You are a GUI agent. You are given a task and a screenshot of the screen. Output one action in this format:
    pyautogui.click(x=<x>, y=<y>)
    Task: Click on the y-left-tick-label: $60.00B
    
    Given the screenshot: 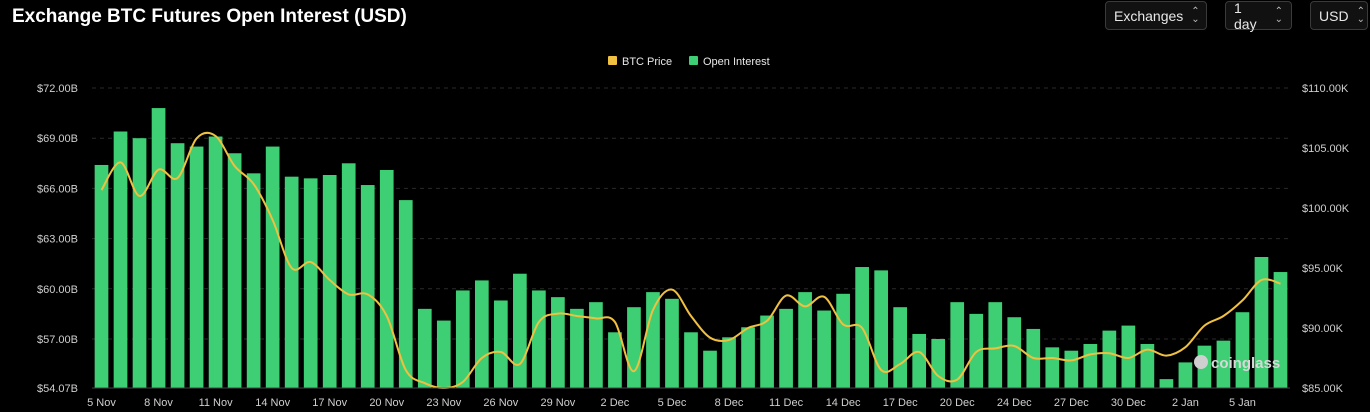 What is the action you would take?
    pyautogui.click(x=57, y=290)
    